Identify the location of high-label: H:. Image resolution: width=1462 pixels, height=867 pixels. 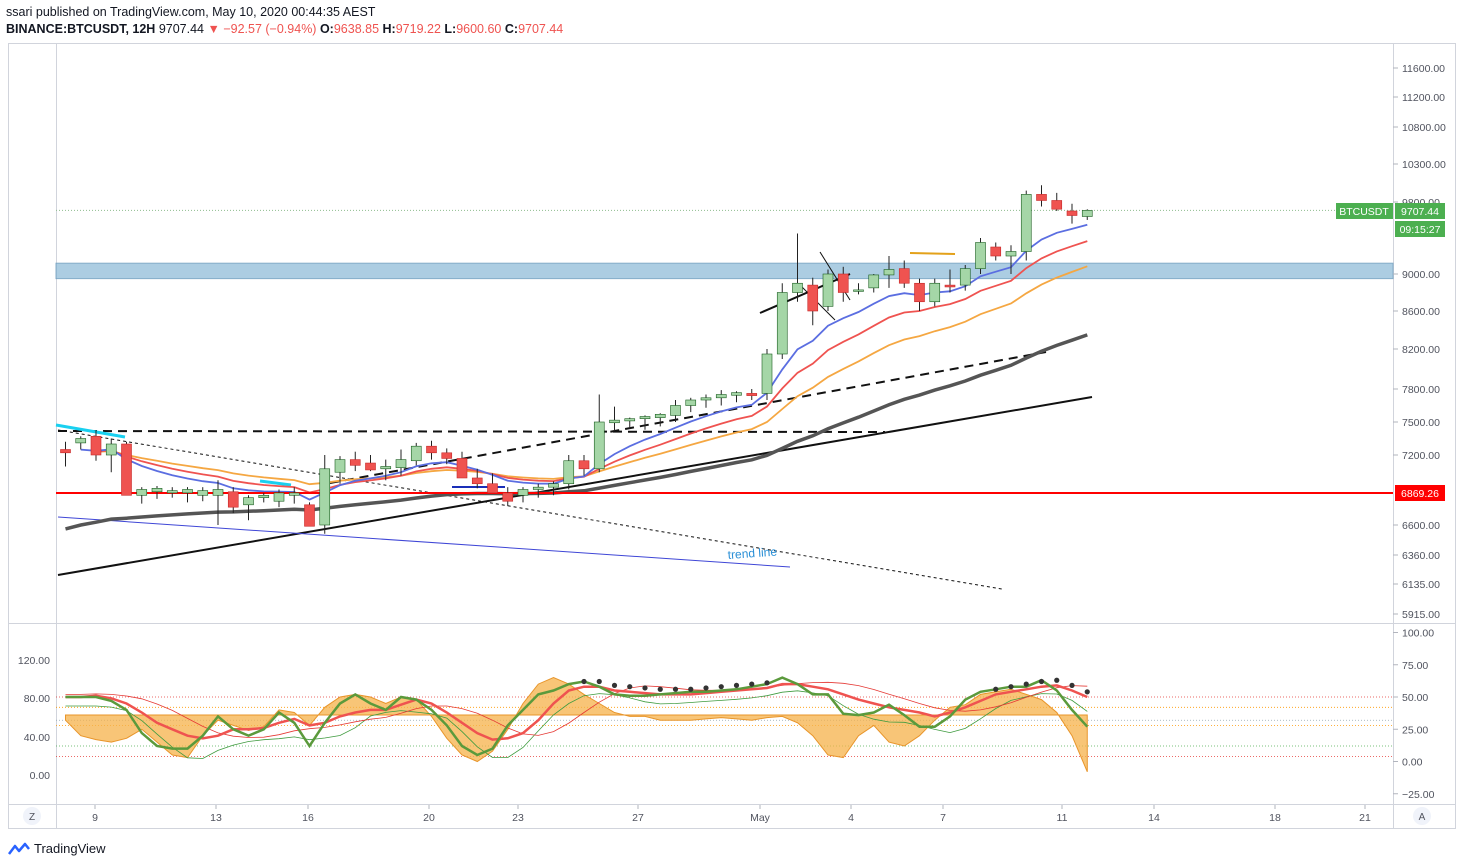
(389, 29).